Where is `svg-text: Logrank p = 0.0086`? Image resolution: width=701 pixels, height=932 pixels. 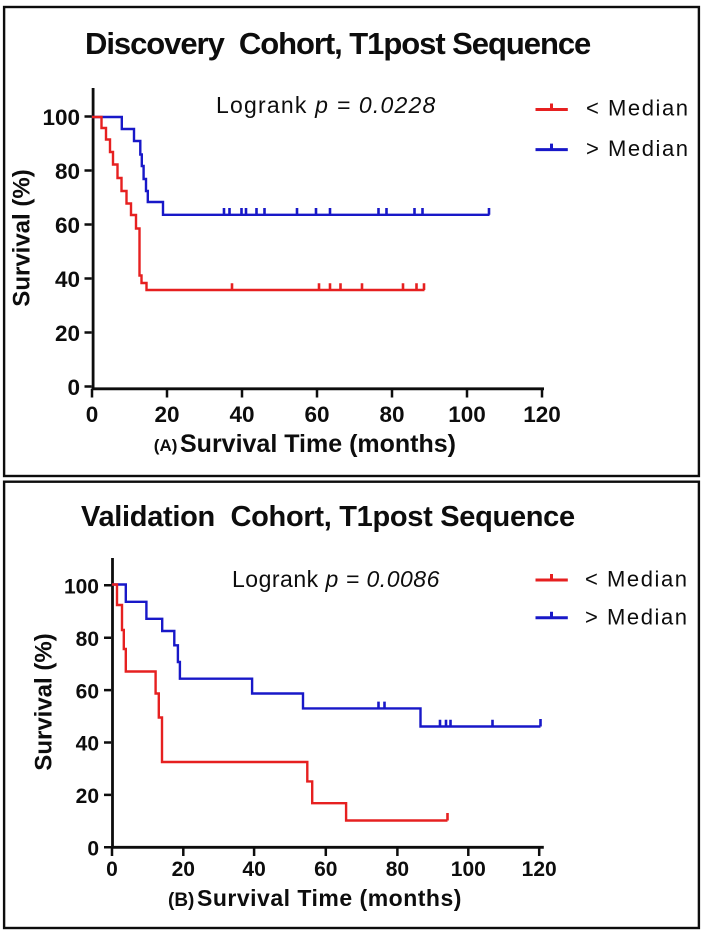 svg-text: Logrank p = 0.0086 is located at coordinates (336, 579).